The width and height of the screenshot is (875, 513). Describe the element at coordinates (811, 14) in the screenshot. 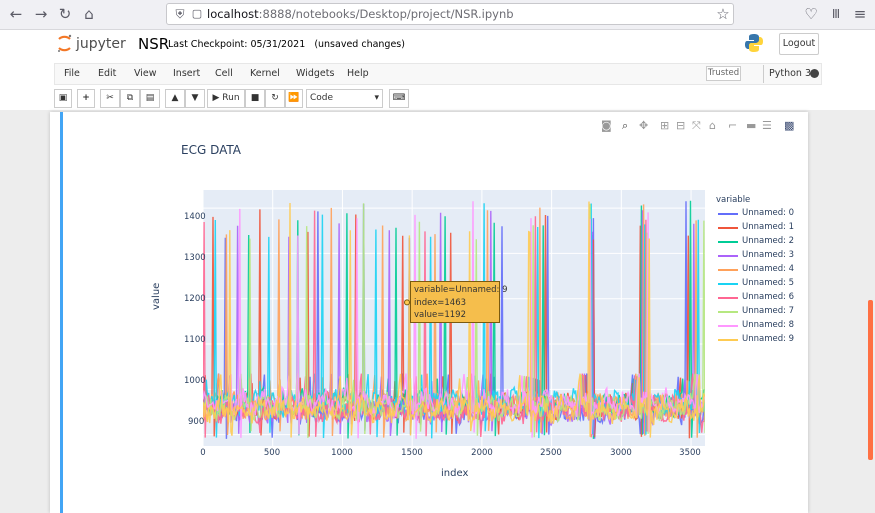

I see `pocket-icon: ♡` at that location.